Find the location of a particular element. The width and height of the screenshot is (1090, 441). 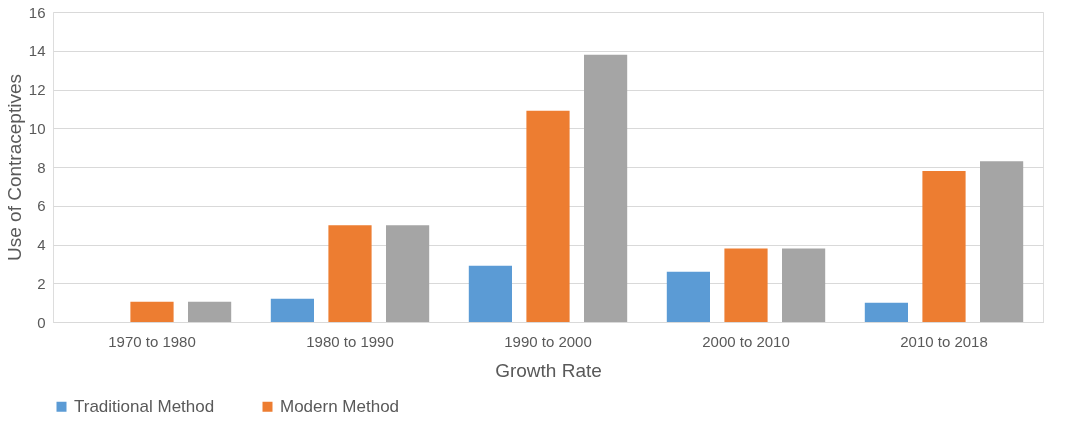

y-tick-label: 10 is located at coordinates (37, 128).